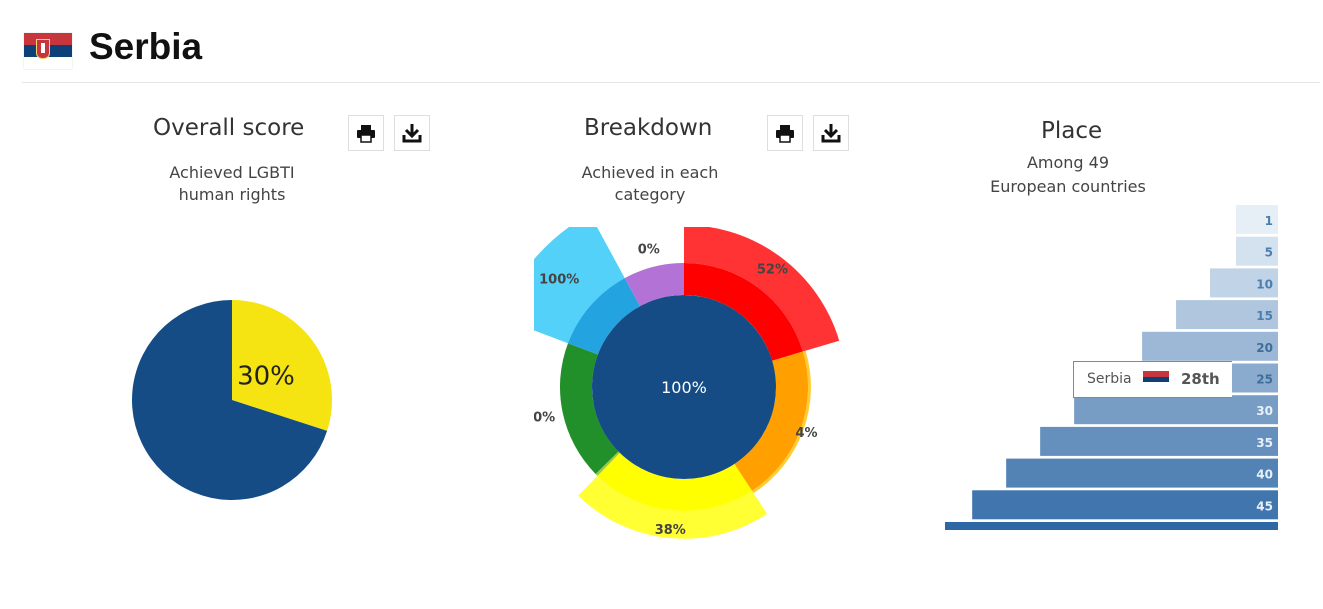  Describe the element at coordinates (649, 249) in the screenshot. I see `category-label-6: 0%` at that location.